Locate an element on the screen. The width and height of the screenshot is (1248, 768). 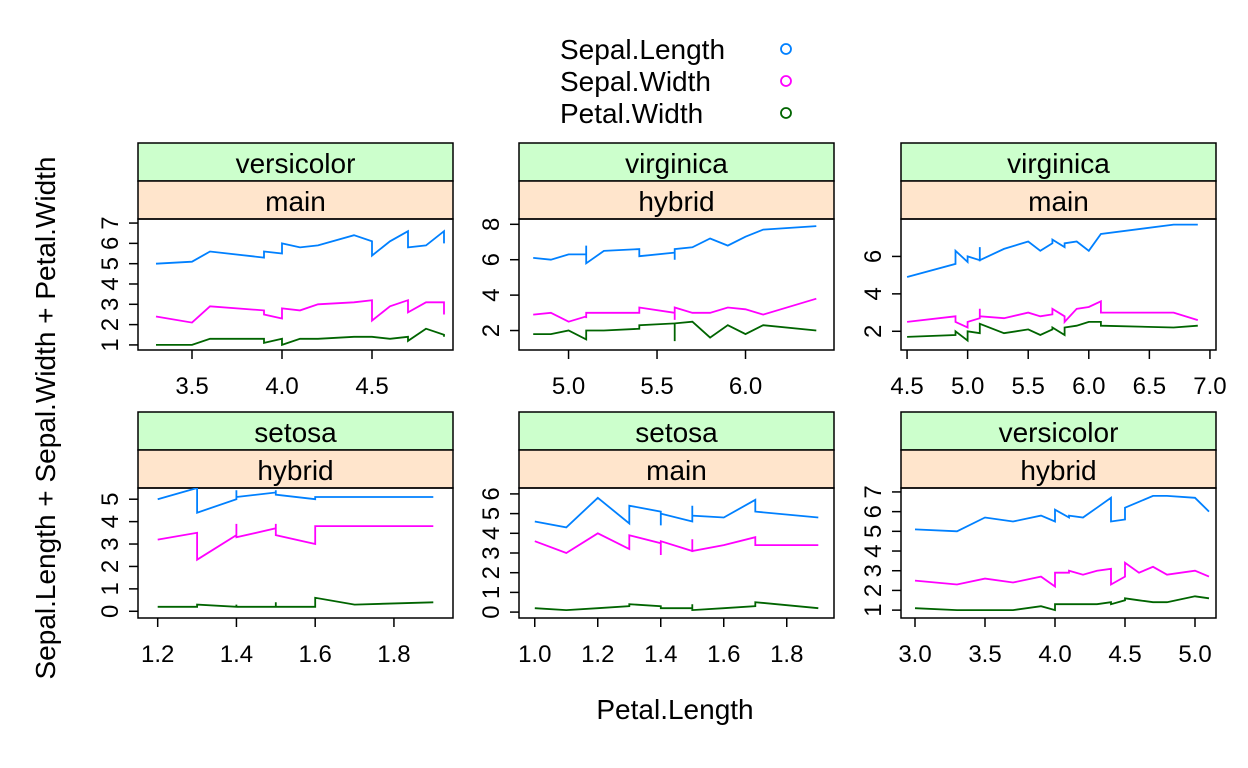
y-tick-label: 0 is located at coordinates (110, 611).